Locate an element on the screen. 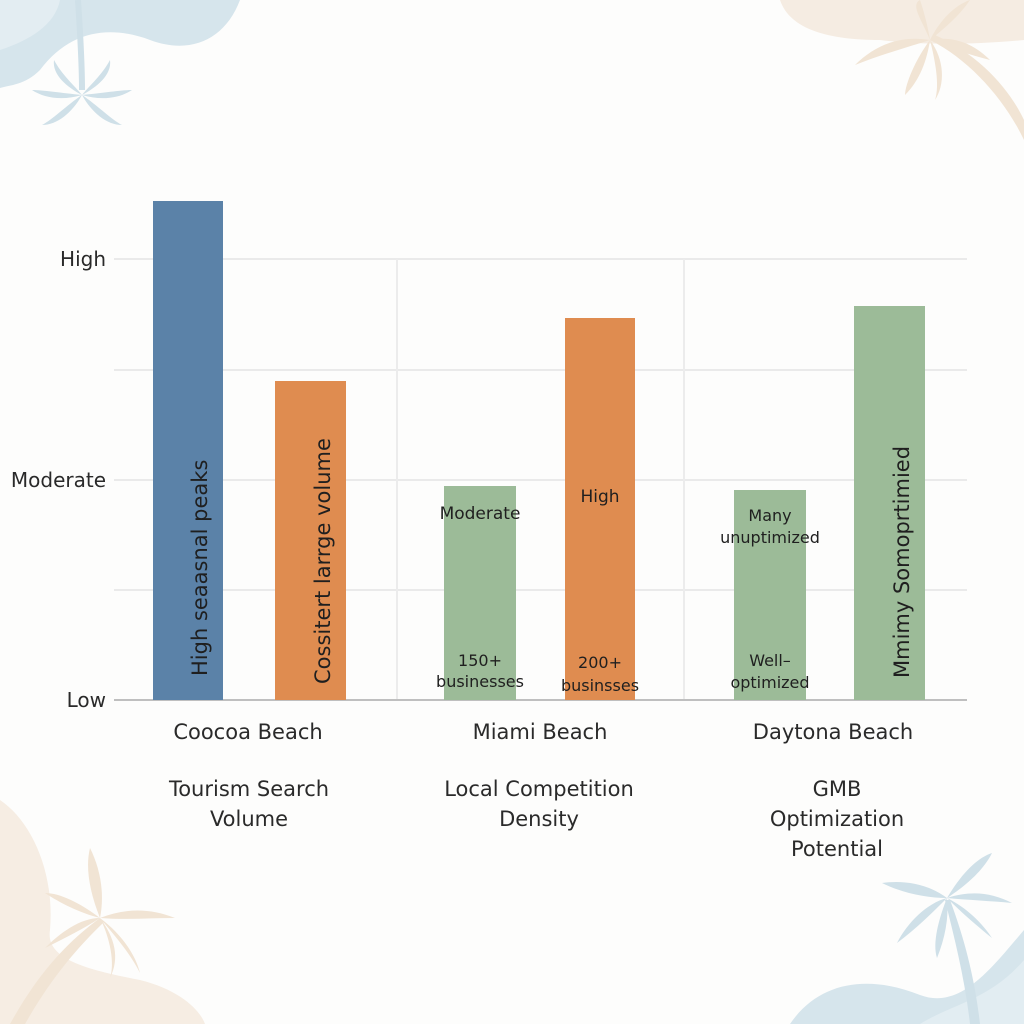  x-axis-line is located at coordinates (540, 700).